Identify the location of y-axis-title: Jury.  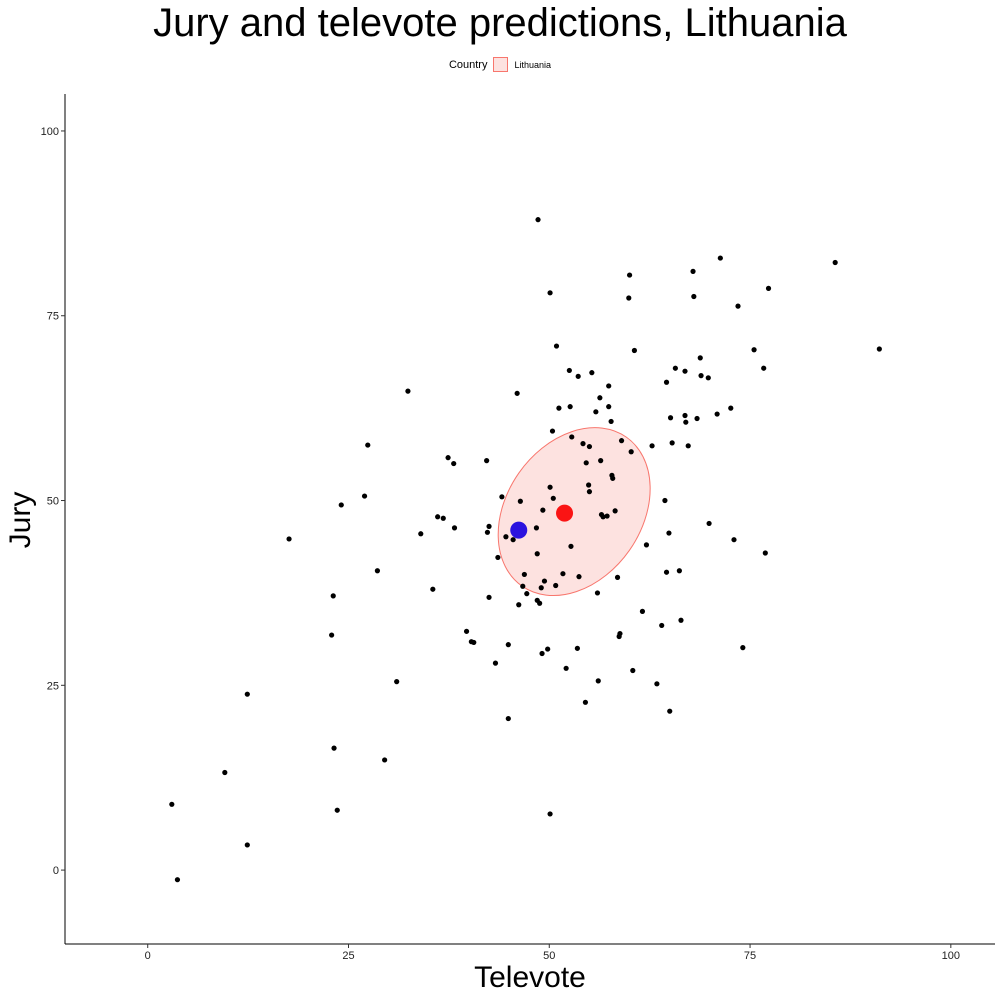
(20, 520).